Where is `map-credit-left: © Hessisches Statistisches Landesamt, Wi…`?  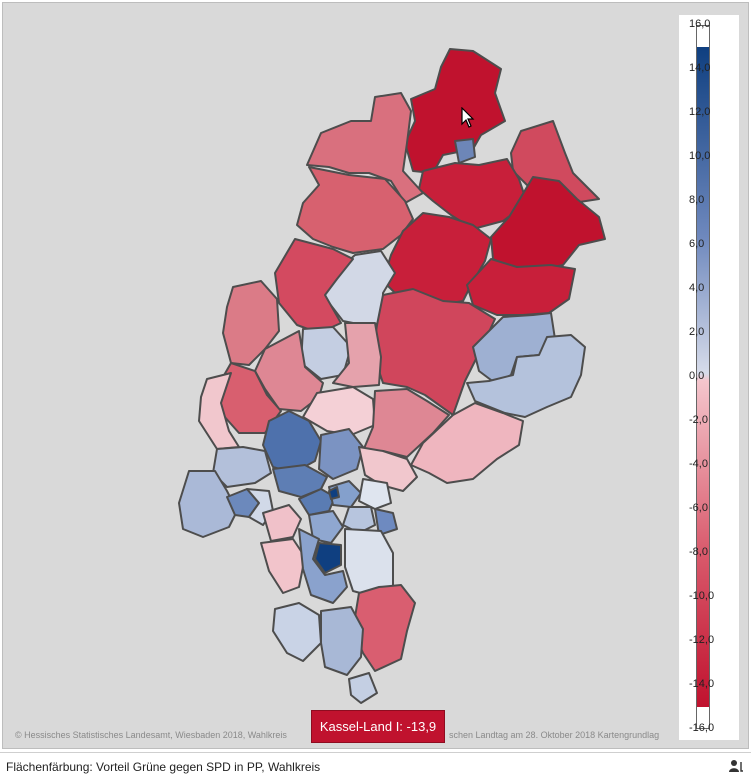
map-credit-left: © Hessisches Statistisches Landesamt, Wi… is located at coordinates (151, 735).